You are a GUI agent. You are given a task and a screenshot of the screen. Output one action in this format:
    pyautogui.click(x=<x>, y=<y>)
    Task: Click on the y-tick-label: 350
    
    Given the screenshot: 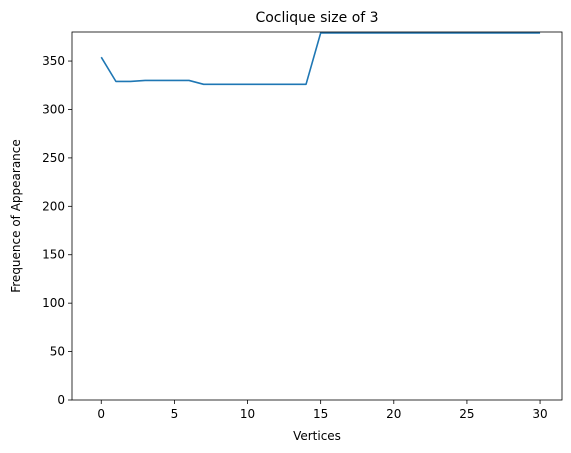 What is the action you would take?
    pyautogui.click(x=53, y=61)
    